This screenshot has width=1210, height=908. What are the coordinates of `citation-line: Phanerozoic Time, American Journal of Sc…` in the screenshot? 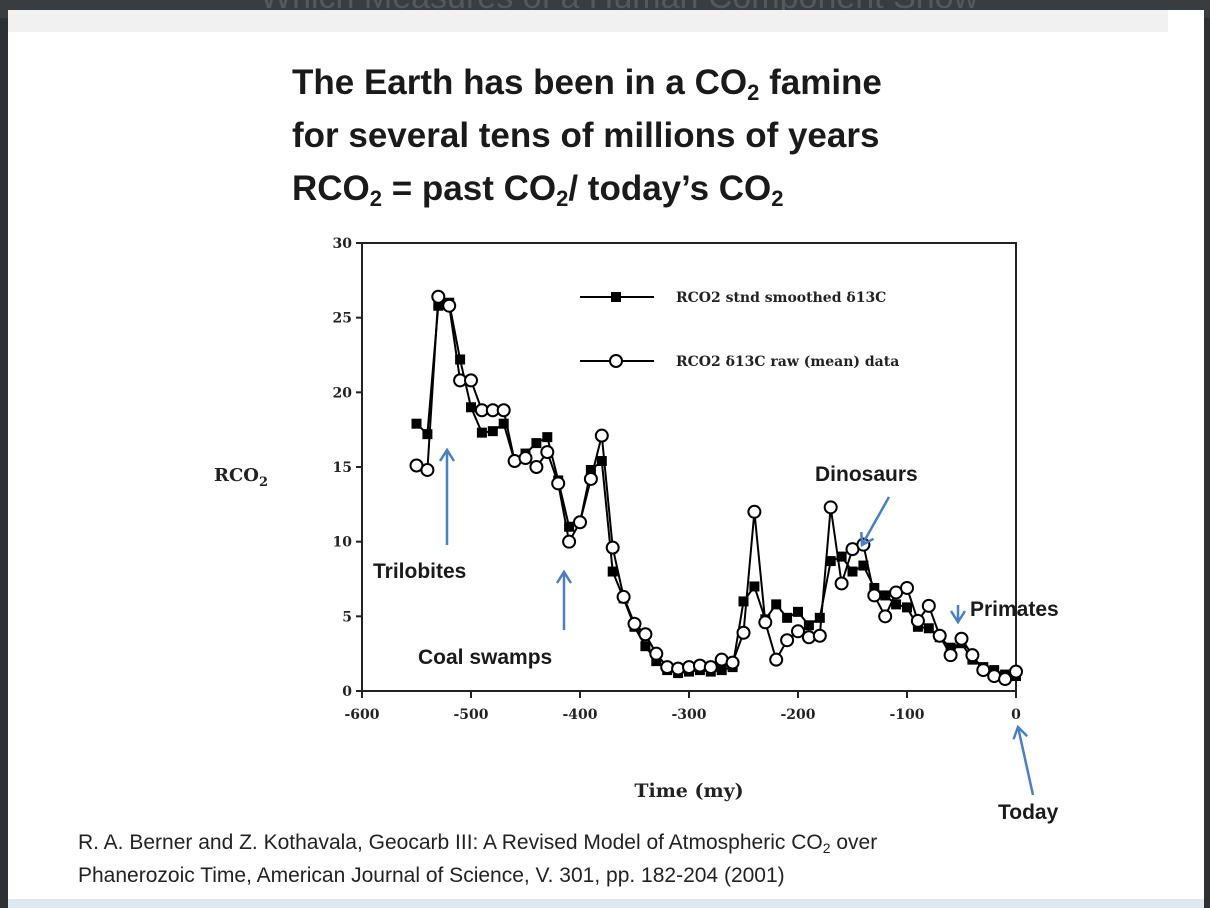 It's located at (431, 875).